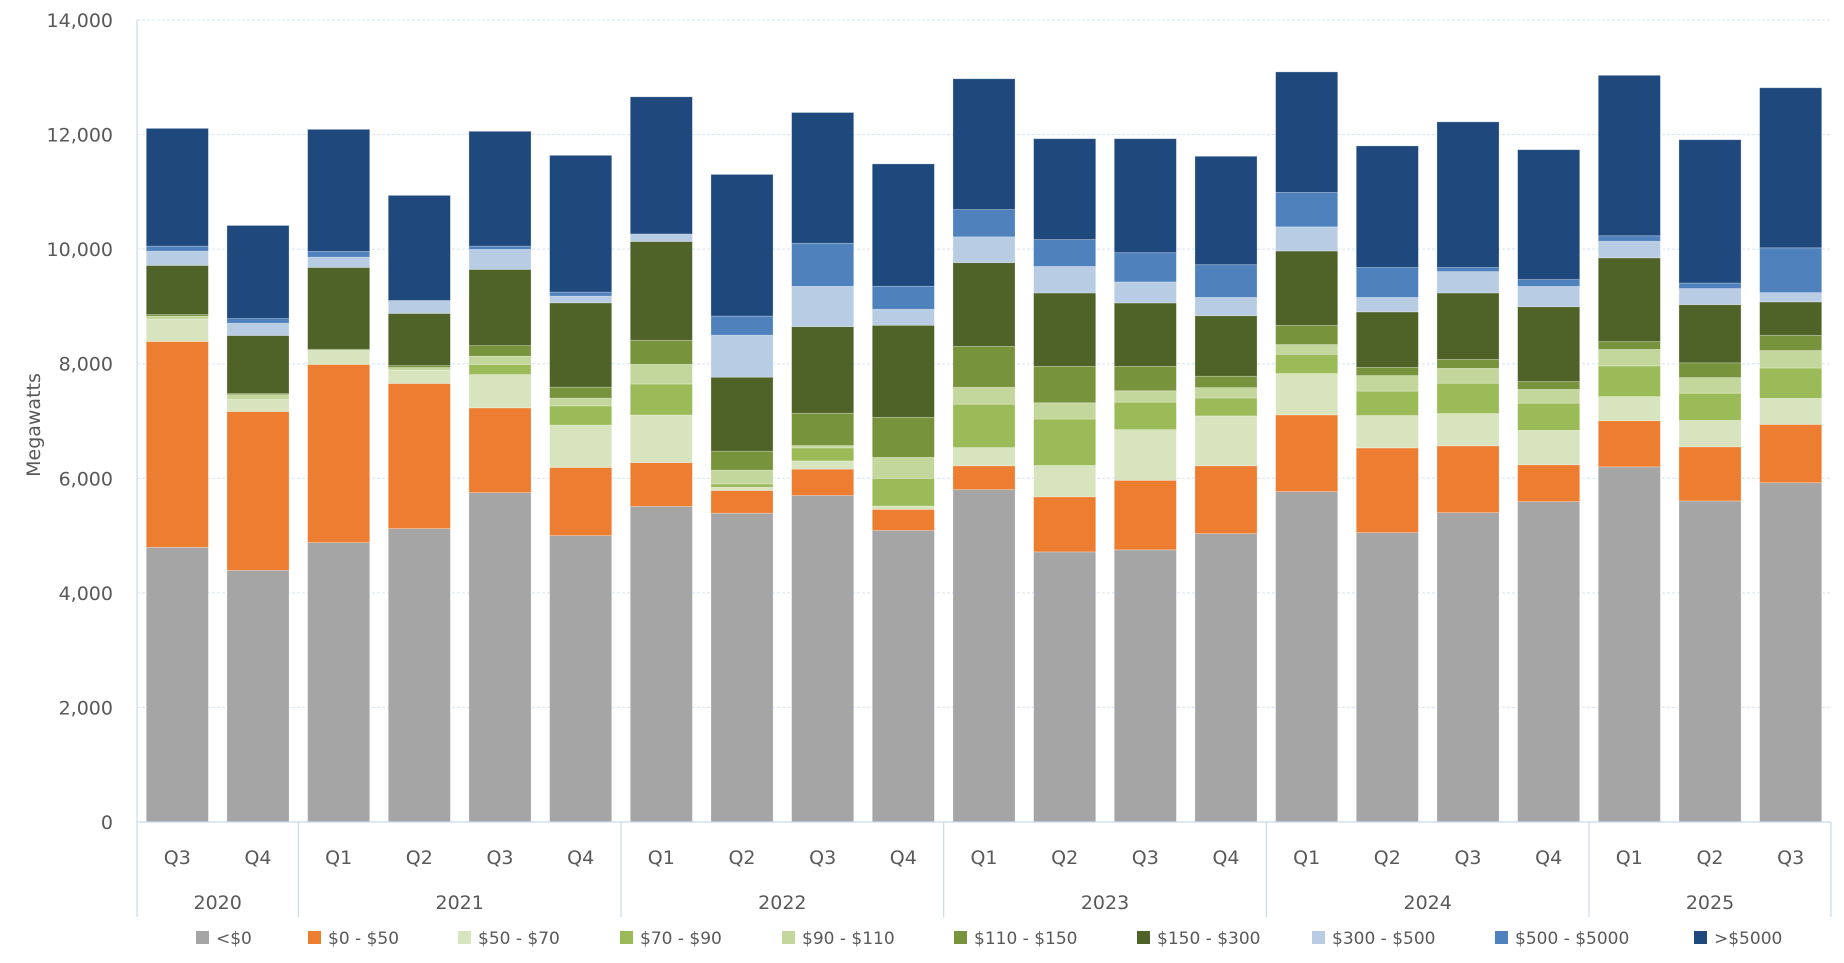 This screenshot has height=963, width=1844. I want to click on x-category-label: Q4, so click(903, 858).